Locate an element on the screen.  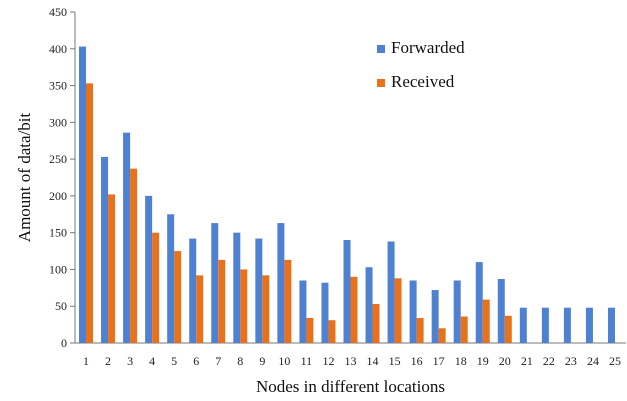
legend-swatch-forwarded is located at coordinates (381, 49).